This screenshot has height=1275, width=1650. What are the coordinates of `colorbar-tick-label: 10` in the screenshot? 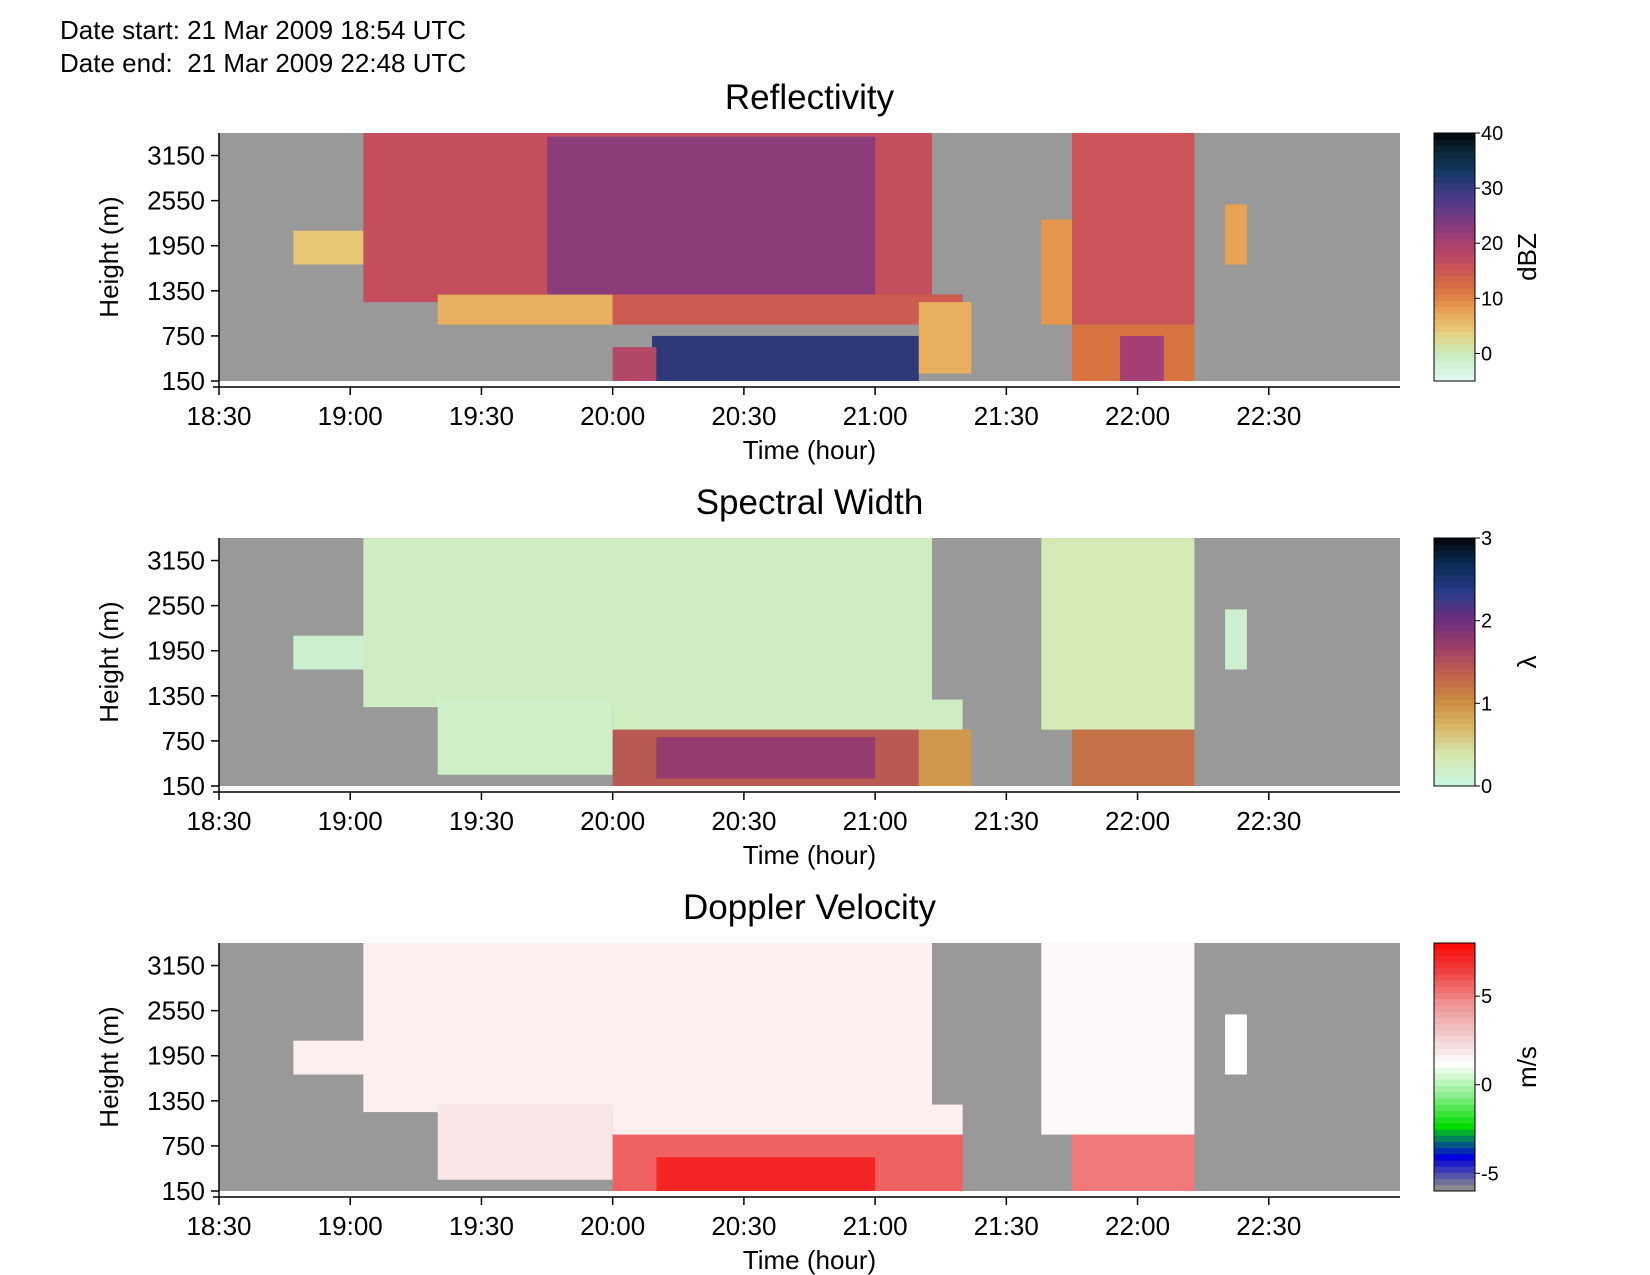 It's located at (1492, 299).